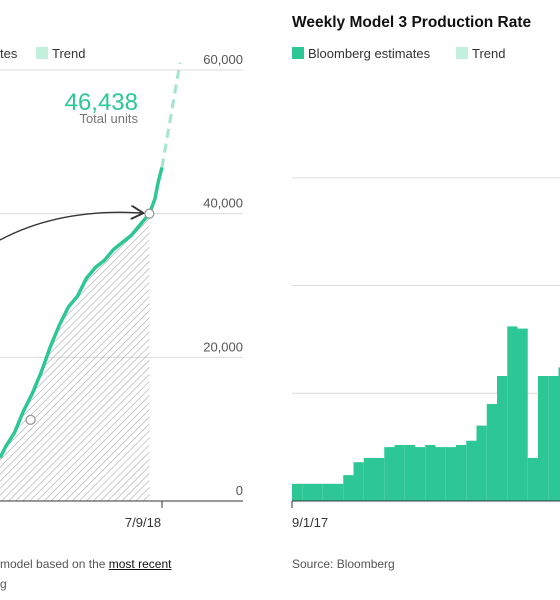 Image resolution: width=560 pixels, height=600 pixels. Describe the element at coordinates (143, 522) in the screenshot. I see `left-x-tick-label: 7/9/18` at that location.